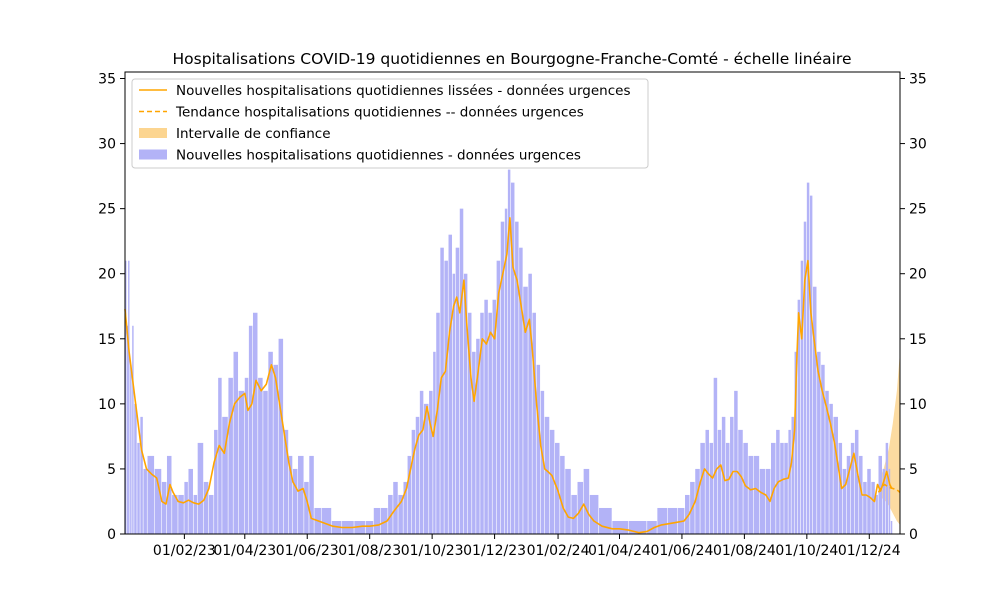 This screenshot has height=600, width=1000. Describe the element at coordinates (244, 551) in the screenshot. I see `x-tick-label: 01/04/23` at that location.